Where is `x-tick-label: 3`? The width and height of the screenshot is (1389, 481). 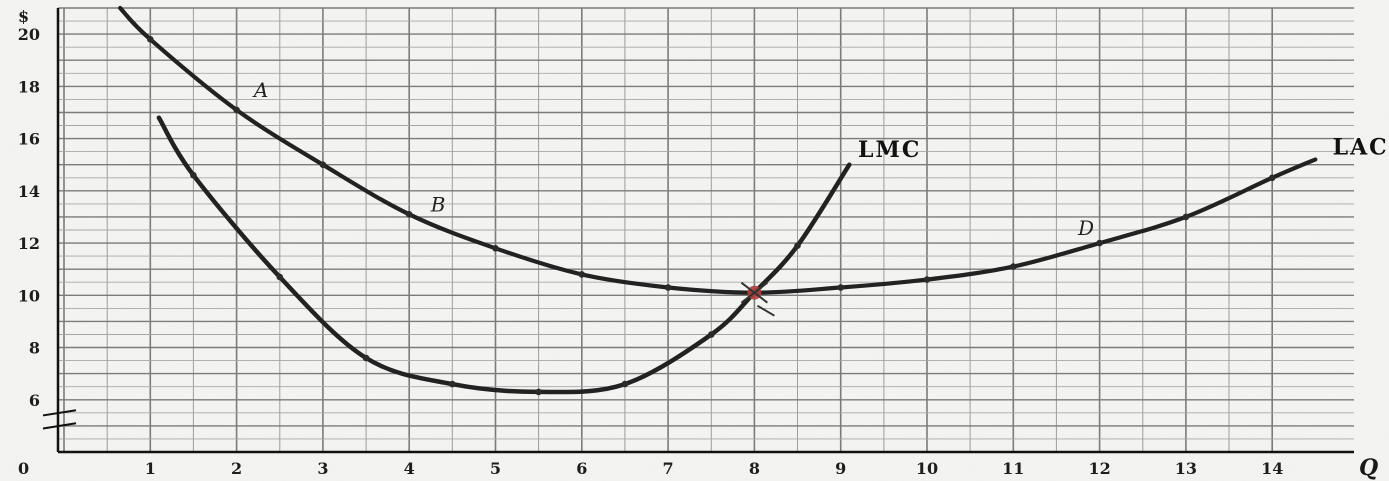 x-tick-label: 3 is located at coordinates (322, 468).